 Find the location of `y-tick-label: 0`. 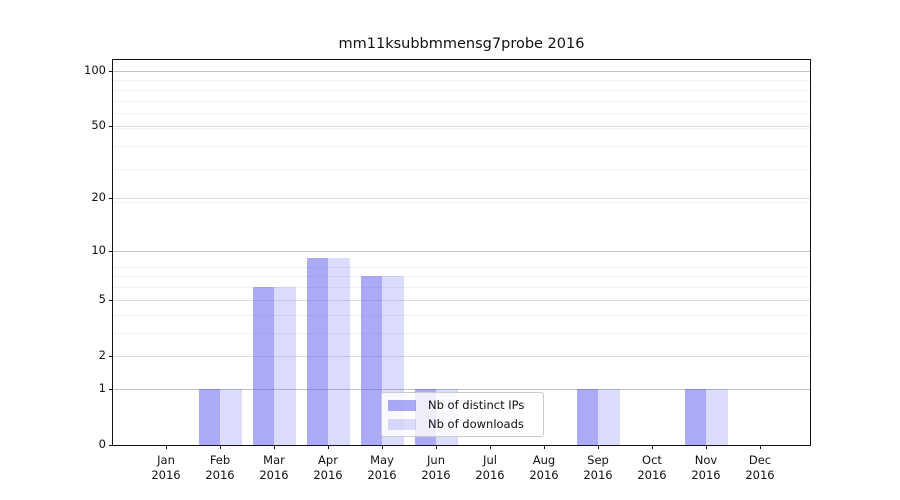

y-tick-label: 0 is located at coordinates (102, 444).